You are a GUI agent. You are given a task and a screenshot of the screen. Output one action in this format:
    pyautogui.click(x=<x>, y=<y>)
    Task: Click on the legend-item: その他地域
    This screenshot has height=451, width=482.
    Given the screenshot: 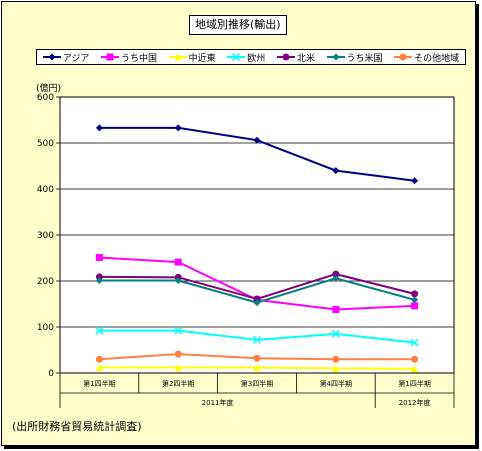 What is the action you would take?
    pyautogui.click(x=426, y=57)
    